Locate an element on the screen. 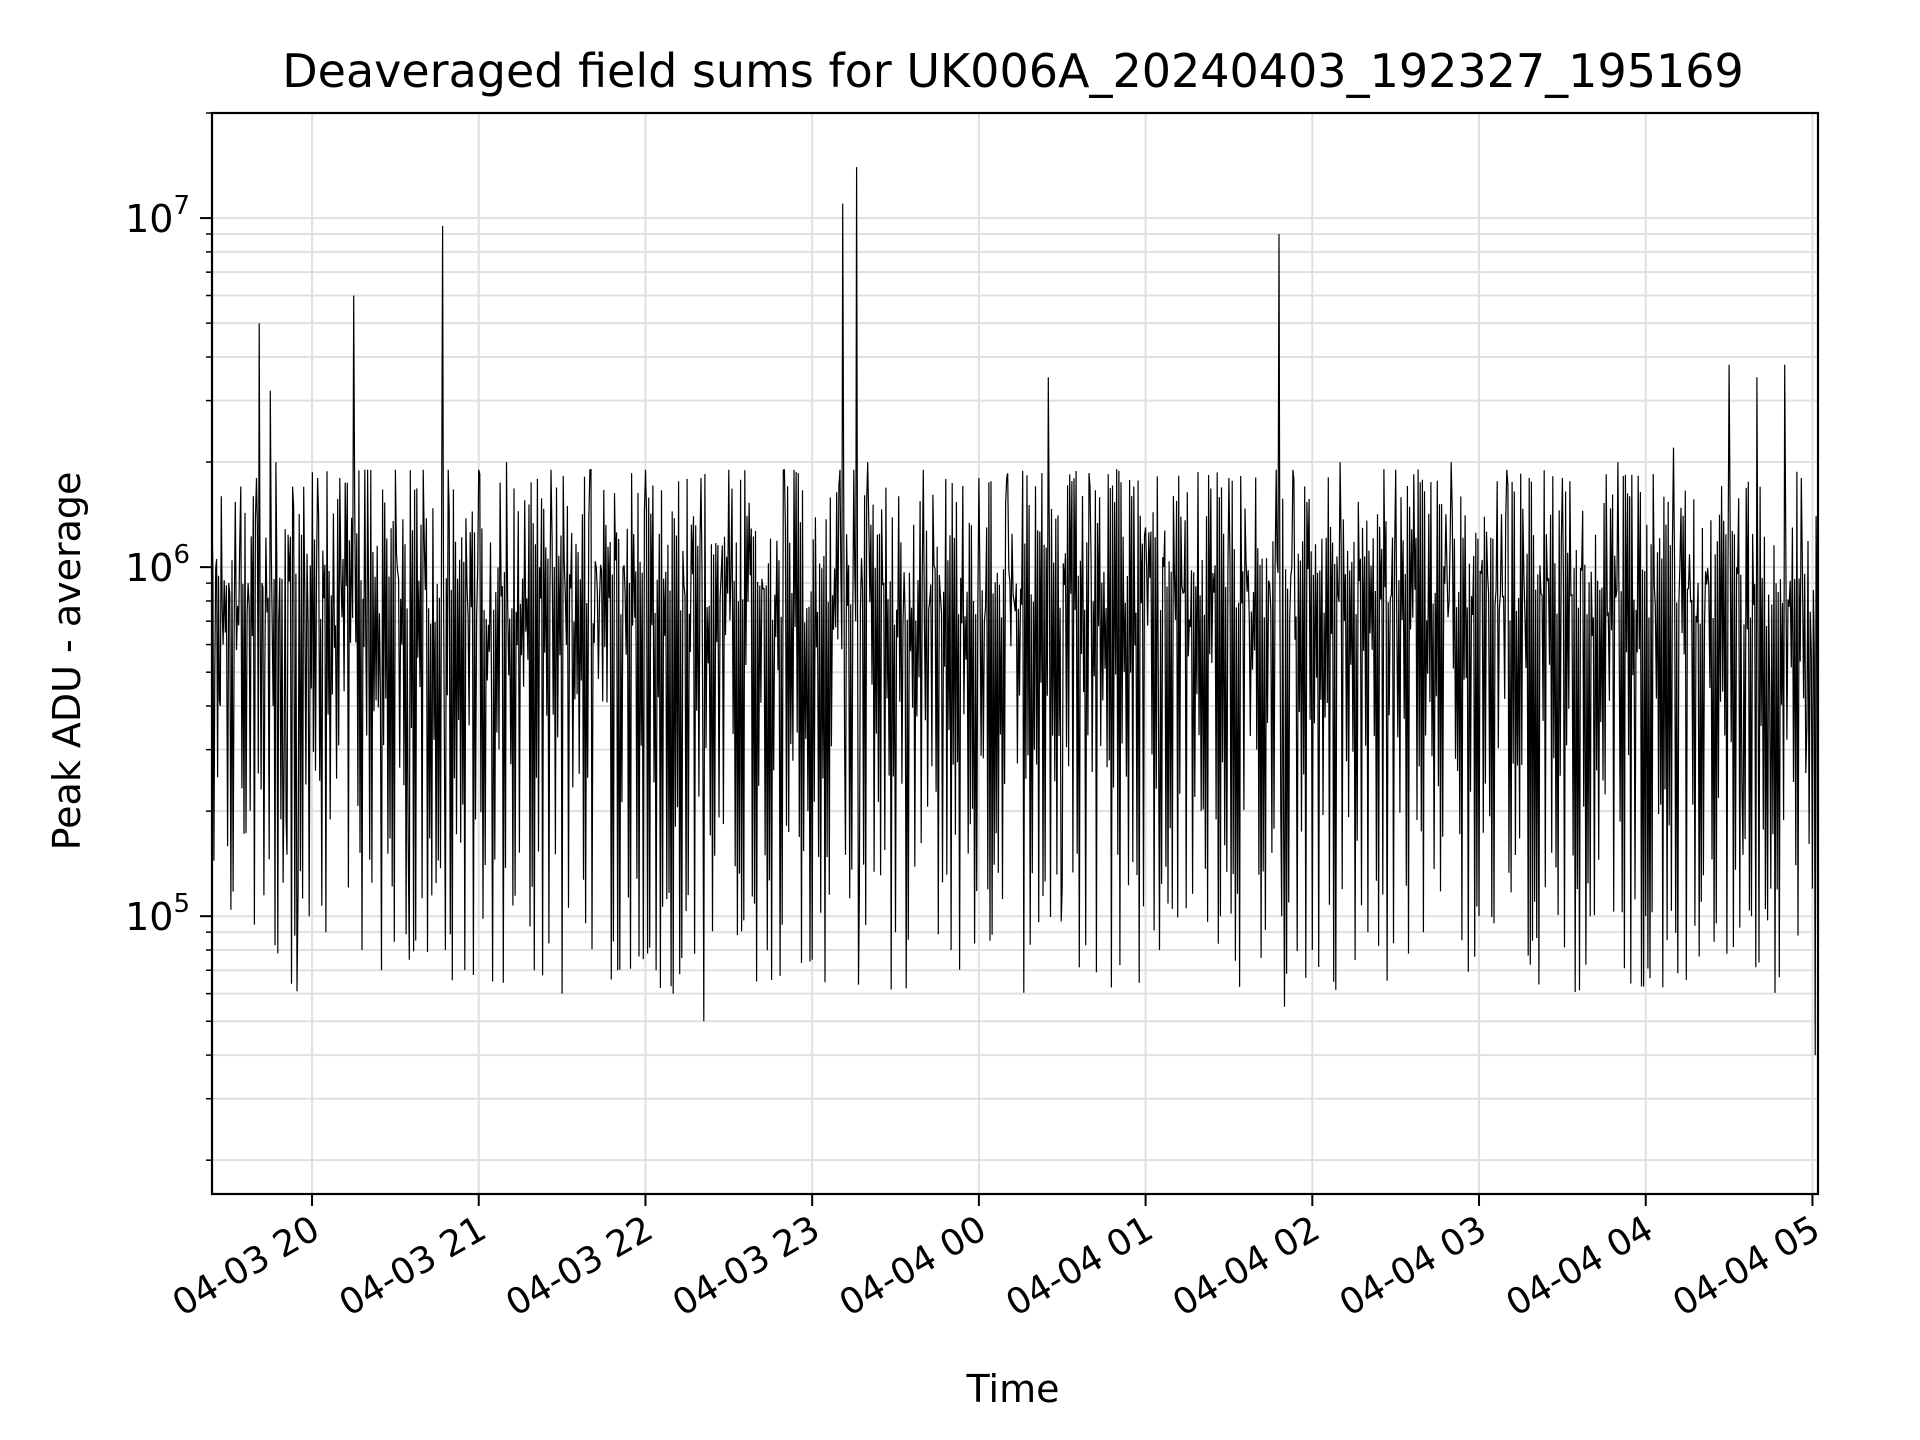  y-tick-label: 10⁷ is located at coordinates (157, 216).